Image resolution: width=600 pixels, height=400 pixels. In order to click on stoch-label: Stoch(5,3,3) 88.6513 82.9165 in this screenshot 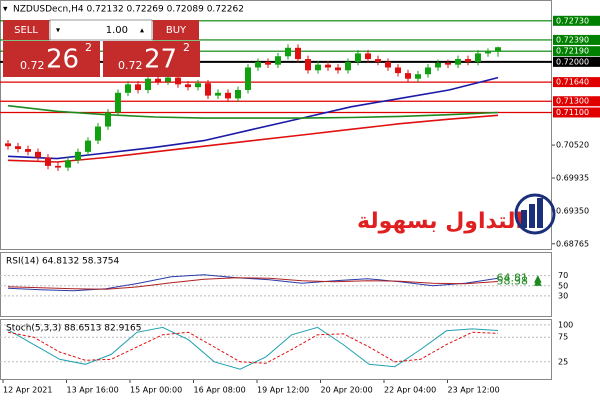, I will do `click(73, 329)`.